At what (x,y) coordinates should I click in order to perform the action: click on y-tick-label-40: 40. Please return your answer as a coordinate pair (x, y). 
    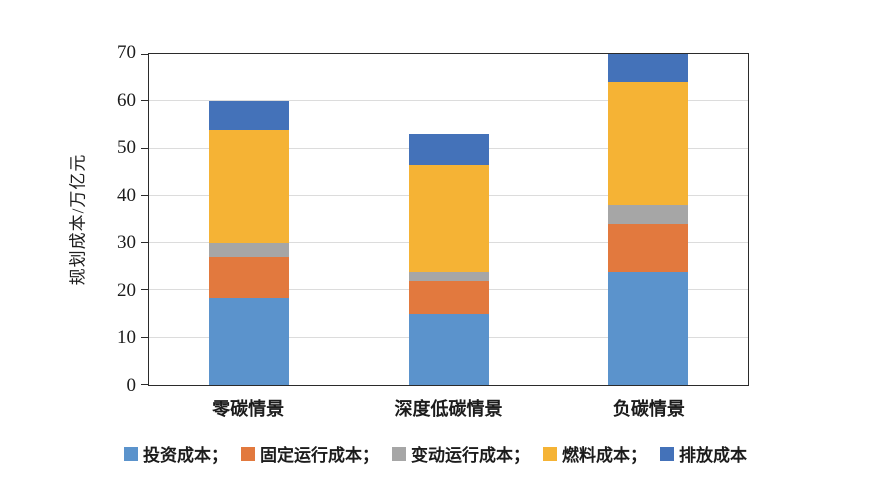
    Looking at the image, I should click on (126, 195).